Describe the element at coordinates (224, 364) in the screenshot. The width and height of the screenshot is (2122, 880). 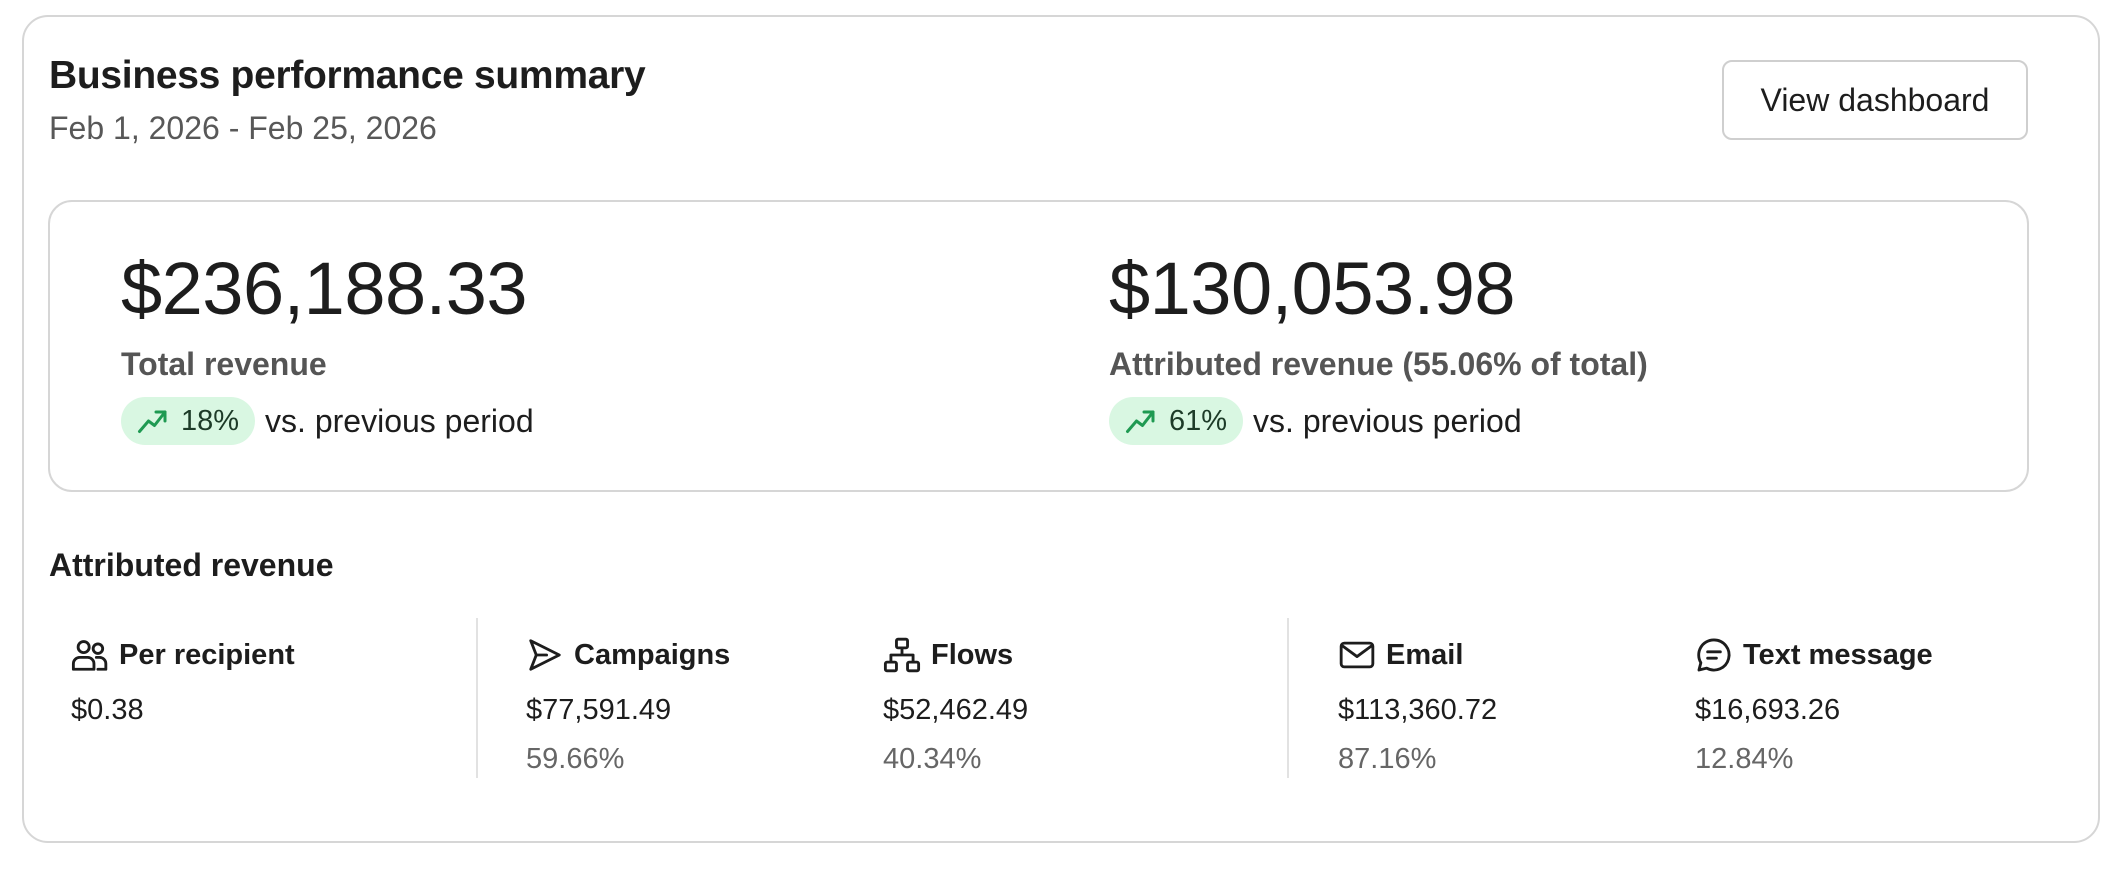
I see `total-revenue-label: Total revenue` at that location.